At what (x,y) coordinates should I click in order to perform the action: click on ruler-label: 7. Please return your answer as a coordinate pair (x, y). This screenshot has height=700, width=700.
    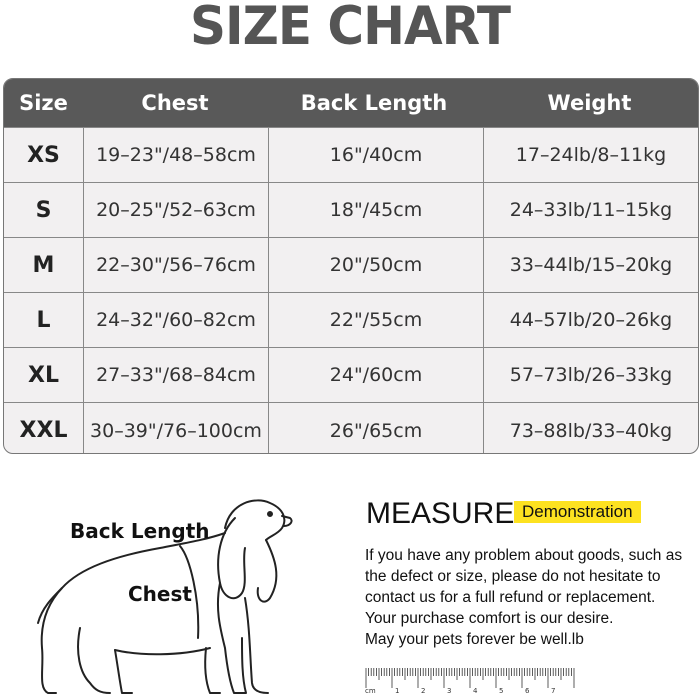
    Looking at the image, I should click on (553, 691).